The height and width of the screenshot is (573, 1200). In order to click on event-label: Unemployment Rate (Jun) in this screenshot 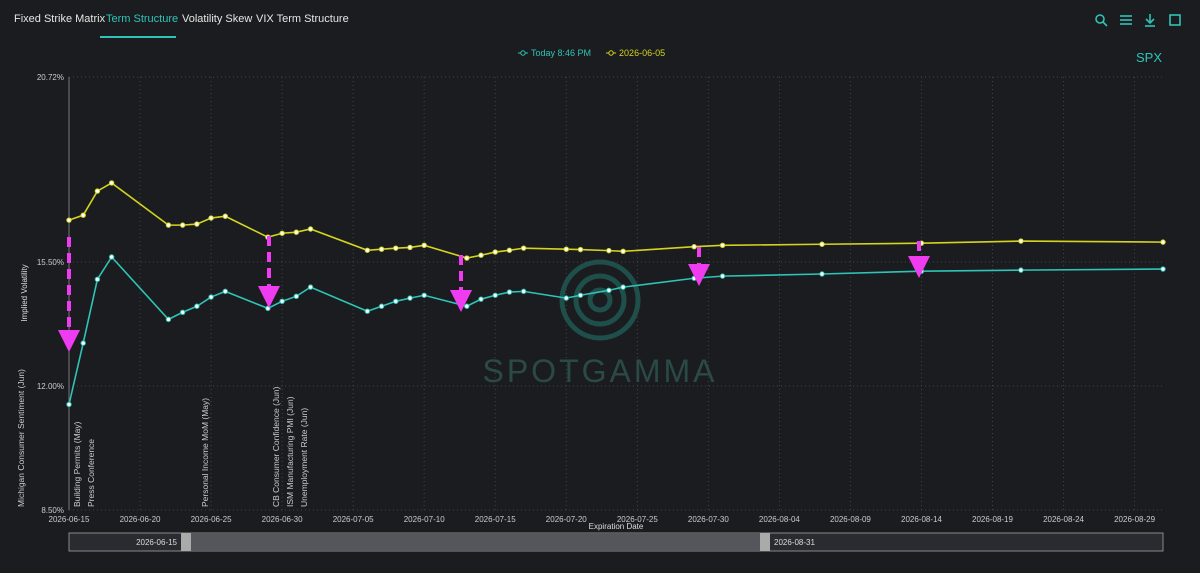, I will do `click(304, 457)`.